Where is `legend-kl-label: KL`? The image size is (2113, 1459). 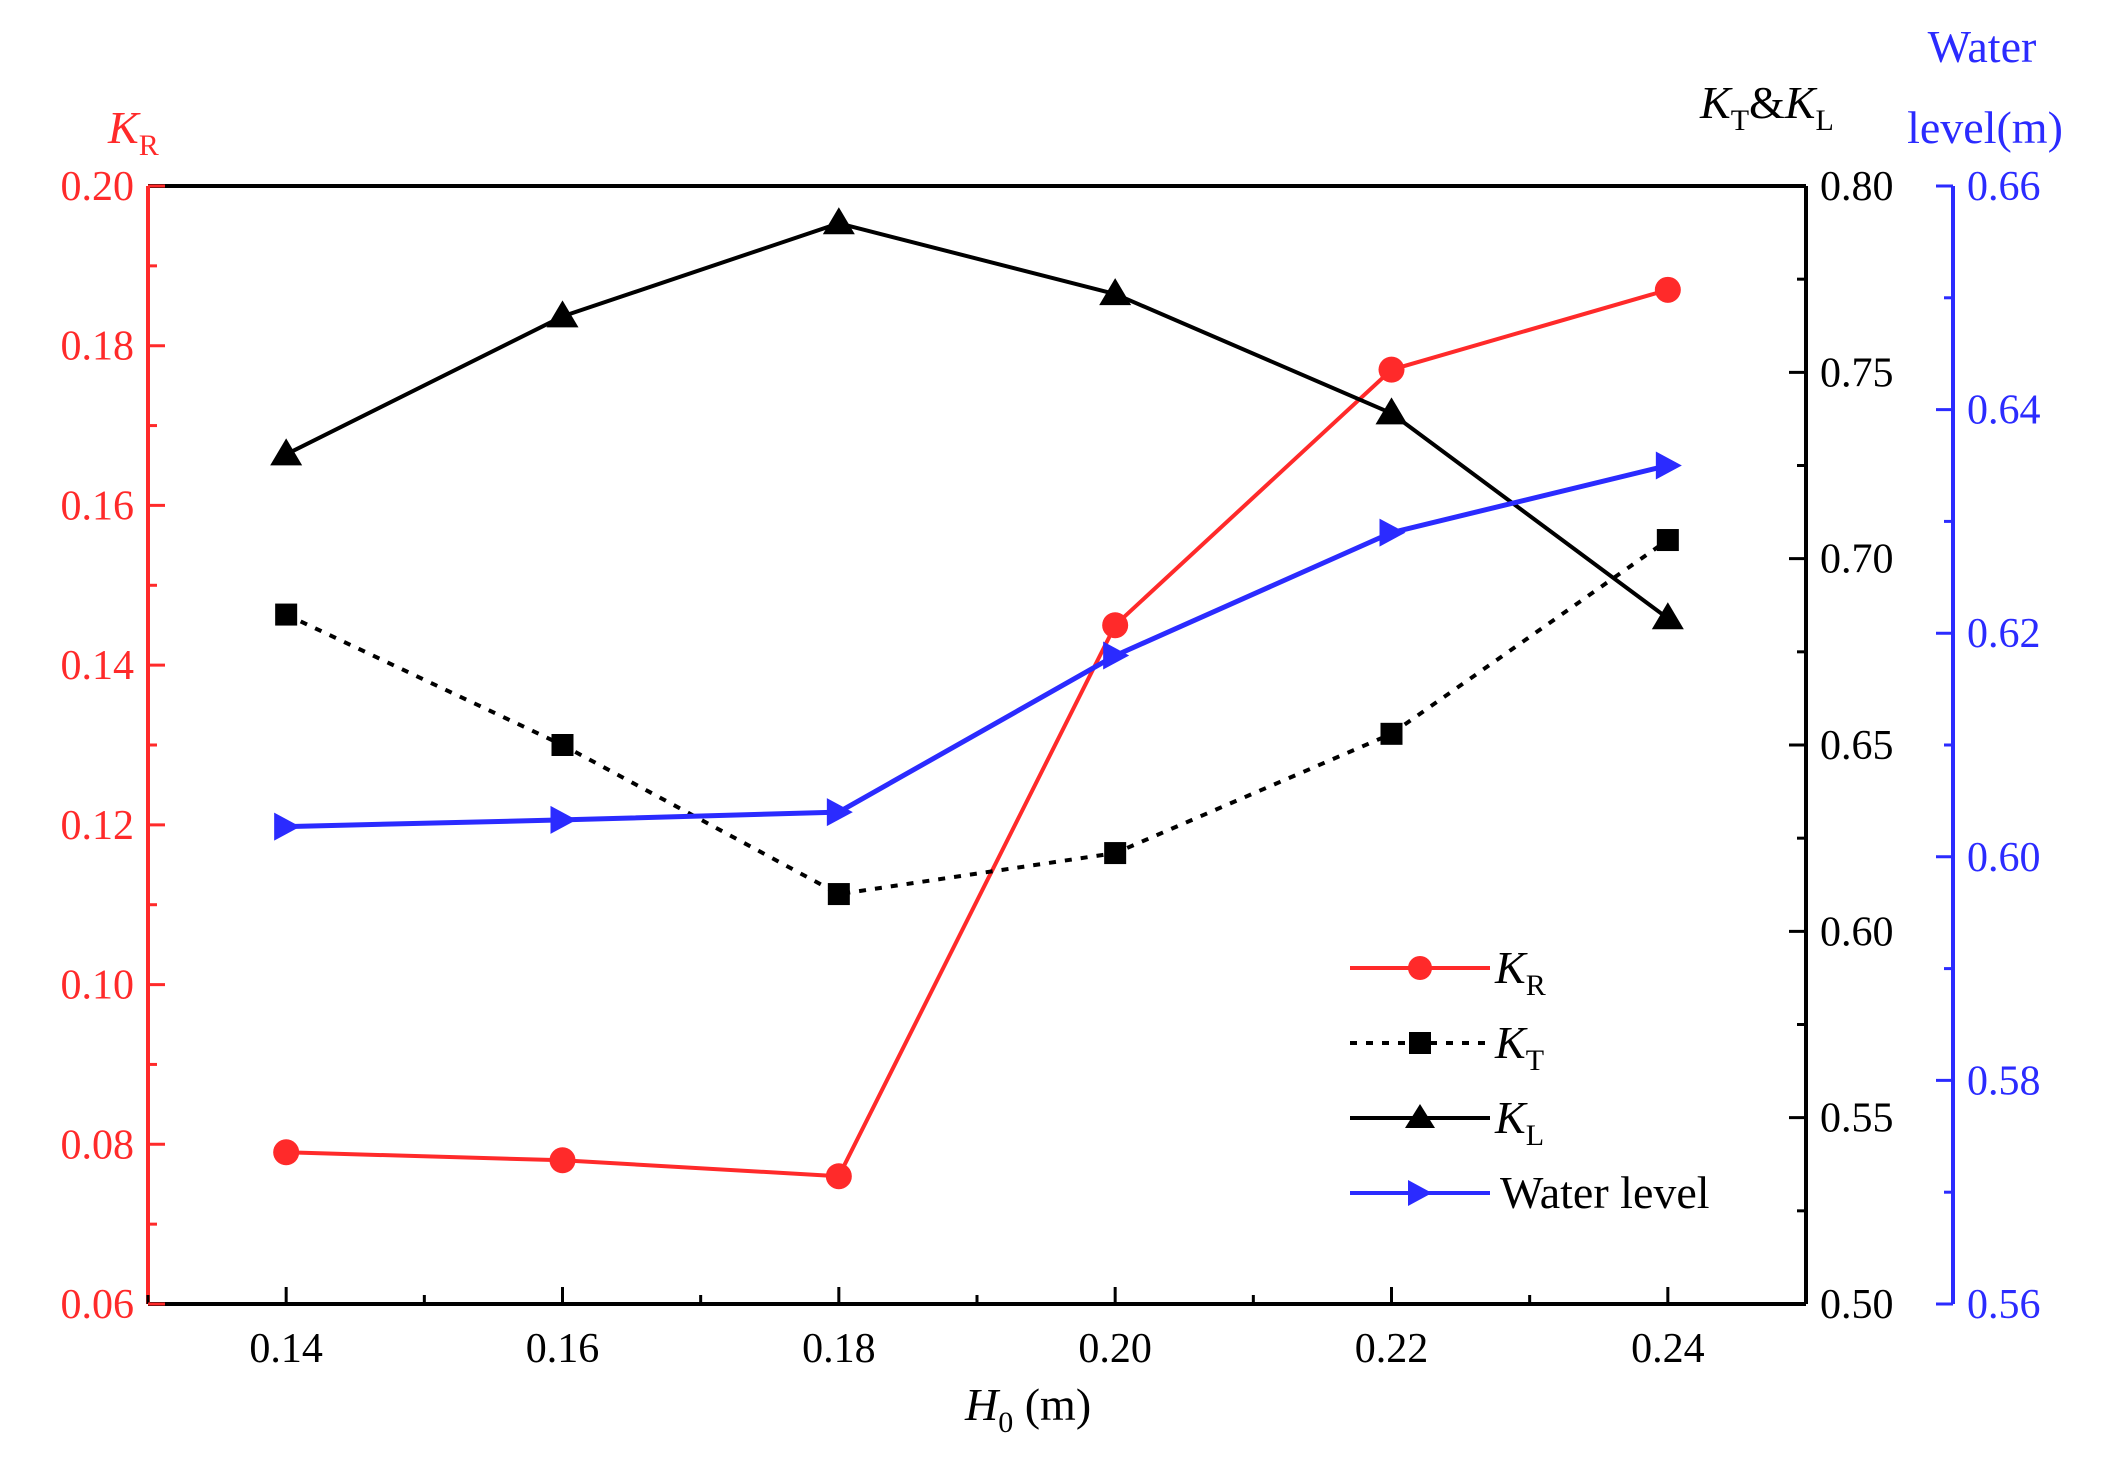 legend-kl-label: KL is located at coordinates (1519, 1122).